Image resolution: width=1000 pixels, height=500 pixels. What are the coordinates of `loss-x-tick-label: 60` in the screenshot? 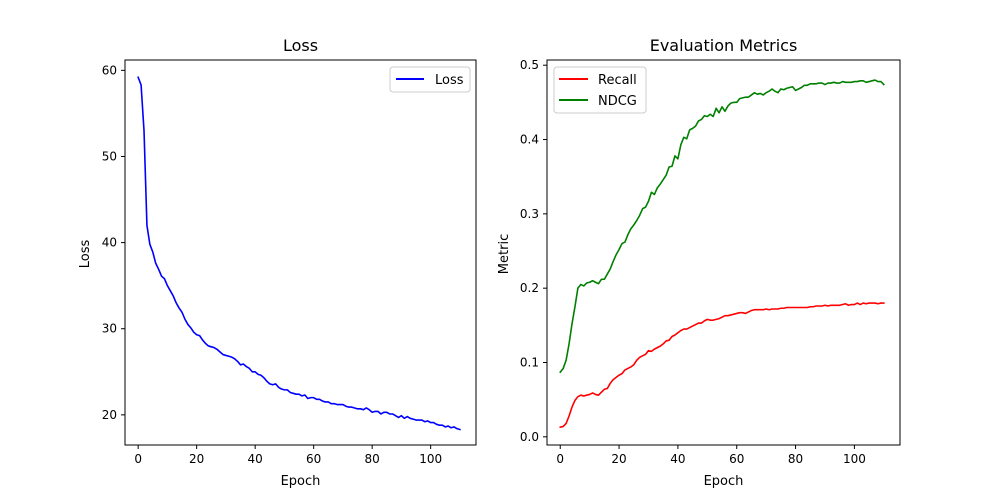 It's located at (313, 459).